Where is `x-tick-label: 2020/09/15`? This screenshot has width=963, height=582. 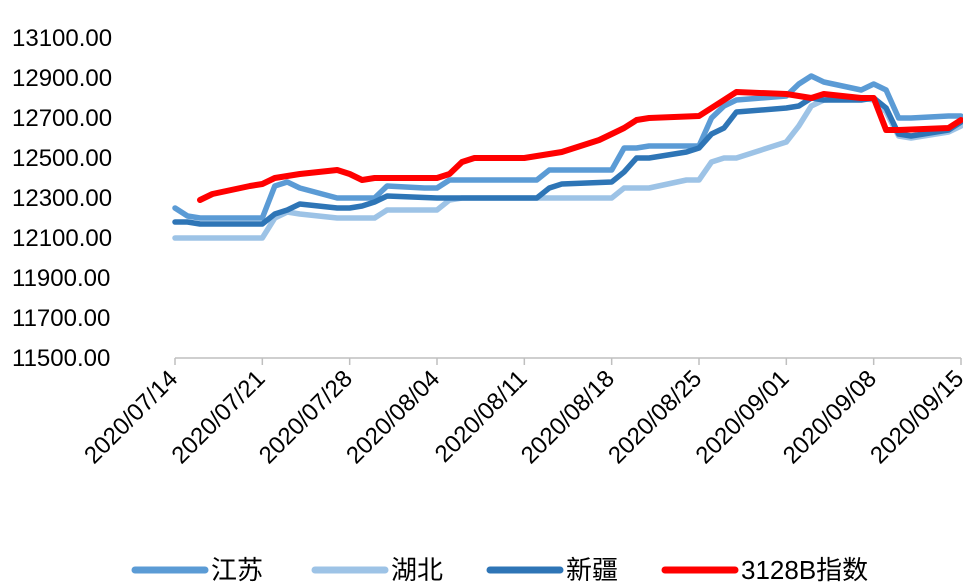
x-tick-label: 2020/09/15 is located at coordinates (914, 417).